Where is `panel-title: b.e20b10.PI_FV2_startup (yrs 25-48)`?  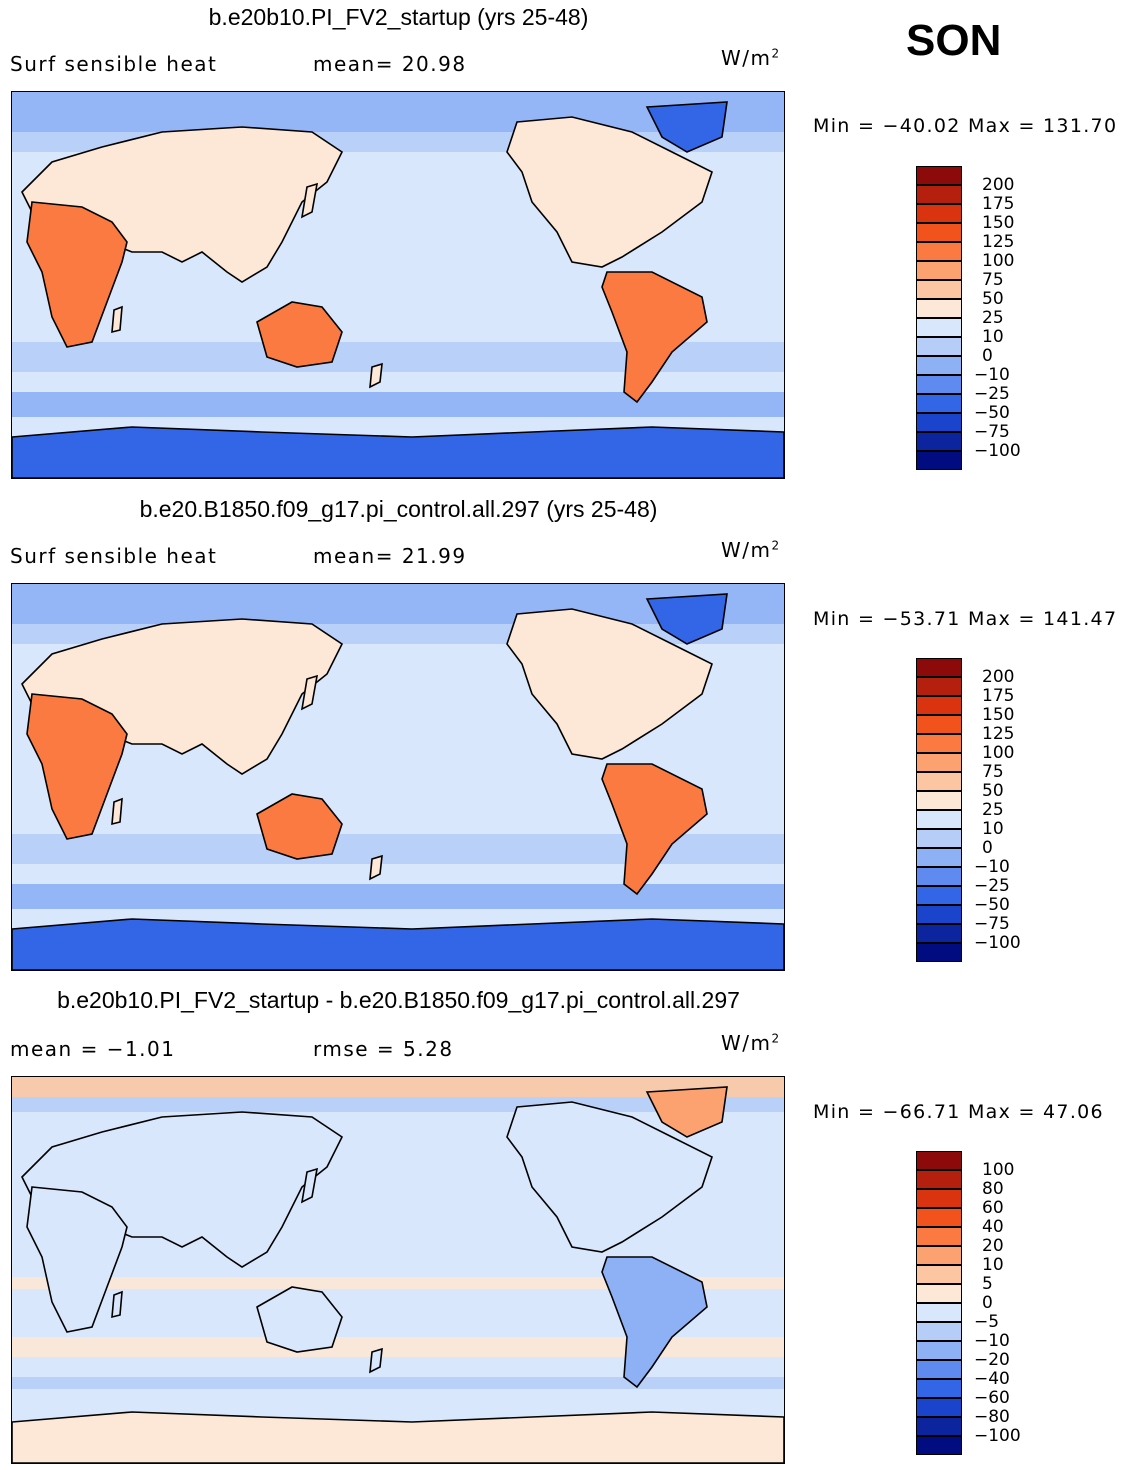 panel-title: b.e20b10.PI_FV2_startup (yrs 25-48) is located at coordinates (398, 17).